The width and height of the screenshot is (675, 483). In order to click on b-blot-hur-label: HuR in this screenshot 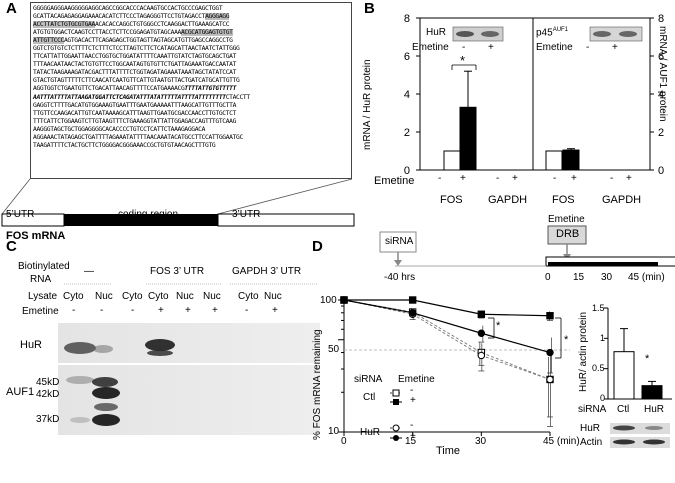, I will do `click(436, 32)`.